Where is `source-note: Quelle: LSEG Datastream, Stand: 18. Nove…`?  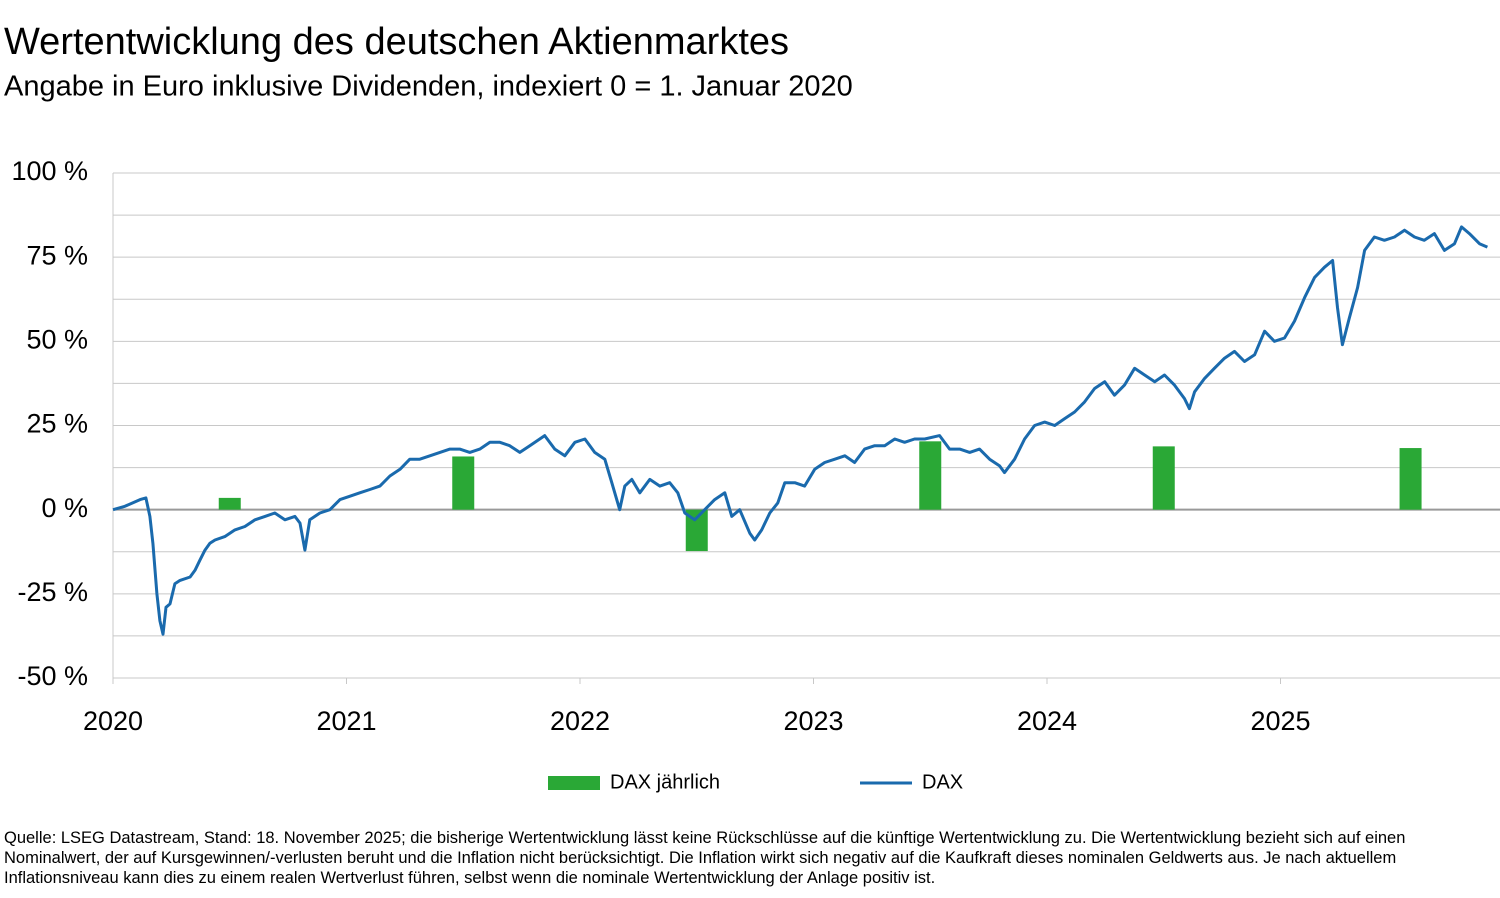
source-note: Quelle: LSEG Datastream, Stand: 18. Nove… is located at coordinates (705, 858).